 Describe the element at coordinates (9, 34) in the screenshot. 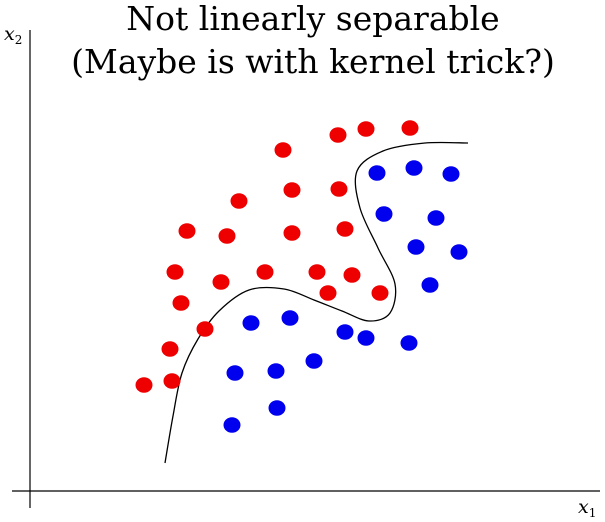

I see `y-axis-label-var: x` at that location.